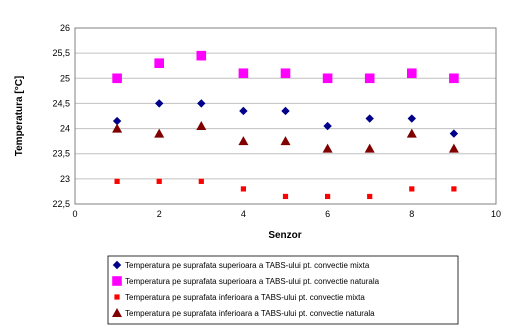 This screenshot has height=329, width=509. I want to click on y-tick-label: 23, so click(65, 179).